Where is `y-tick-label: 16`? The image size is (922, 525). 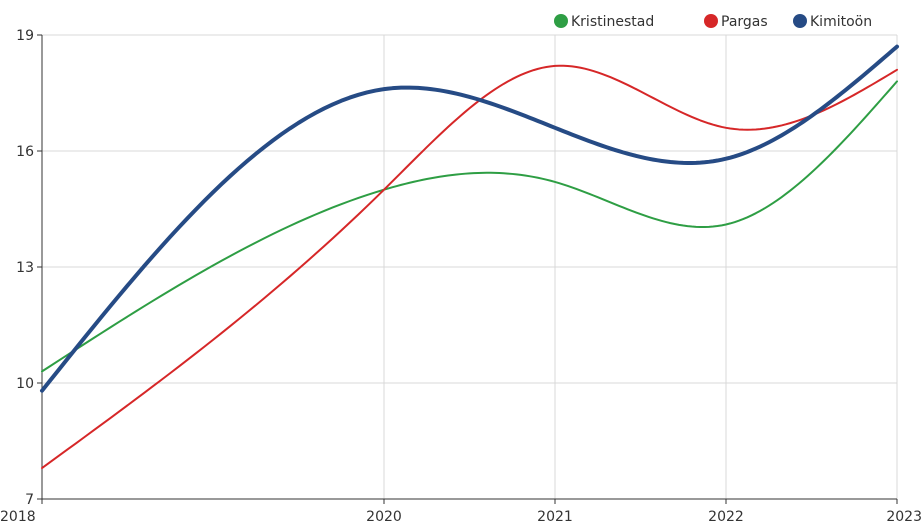 y-tick-label: 16 is located at coordinates (25, 152).